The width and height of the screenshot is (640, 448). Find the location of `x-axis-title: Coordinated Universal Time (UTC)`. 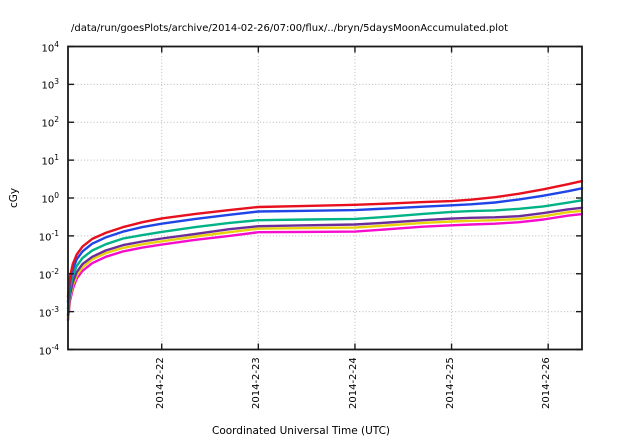

x-axis-title: Coordinated Universal Time (UTC) is located at coordinates (301, 431).